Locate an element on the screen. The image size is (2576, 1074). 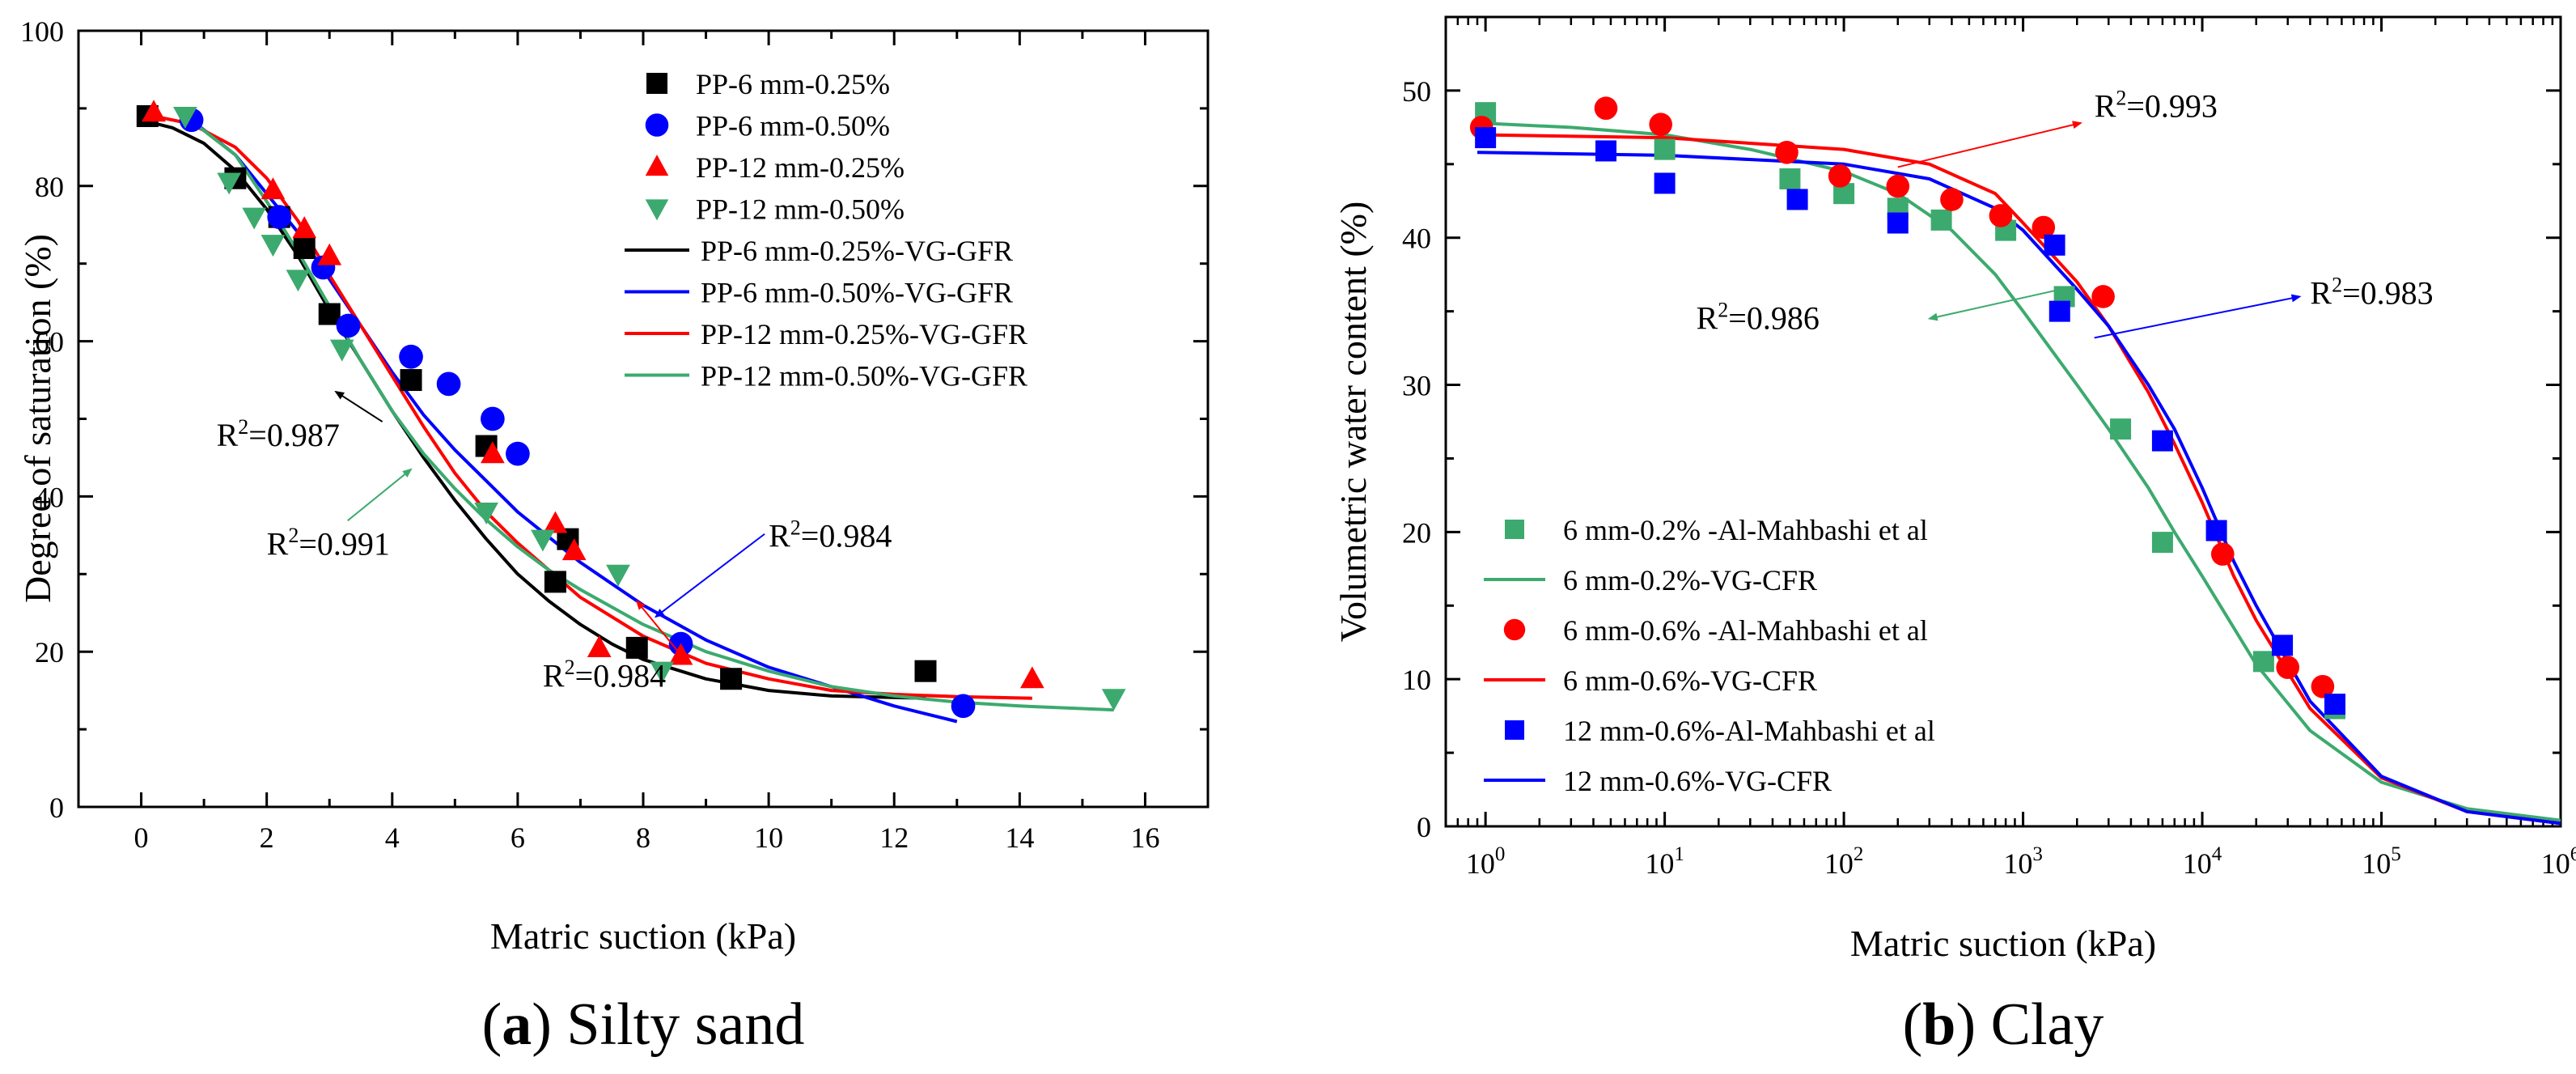
r2-annotation: R2=0.993 is located at coordinates (2156, 105).